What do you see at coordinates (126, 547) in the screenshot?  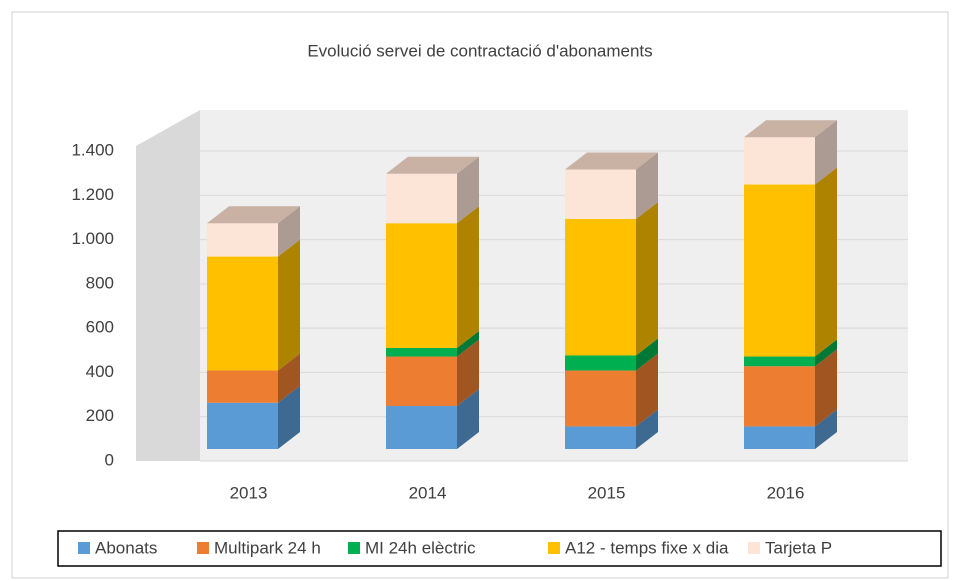 I see `legend-label: Abonats` at bounding box center [126, 547].